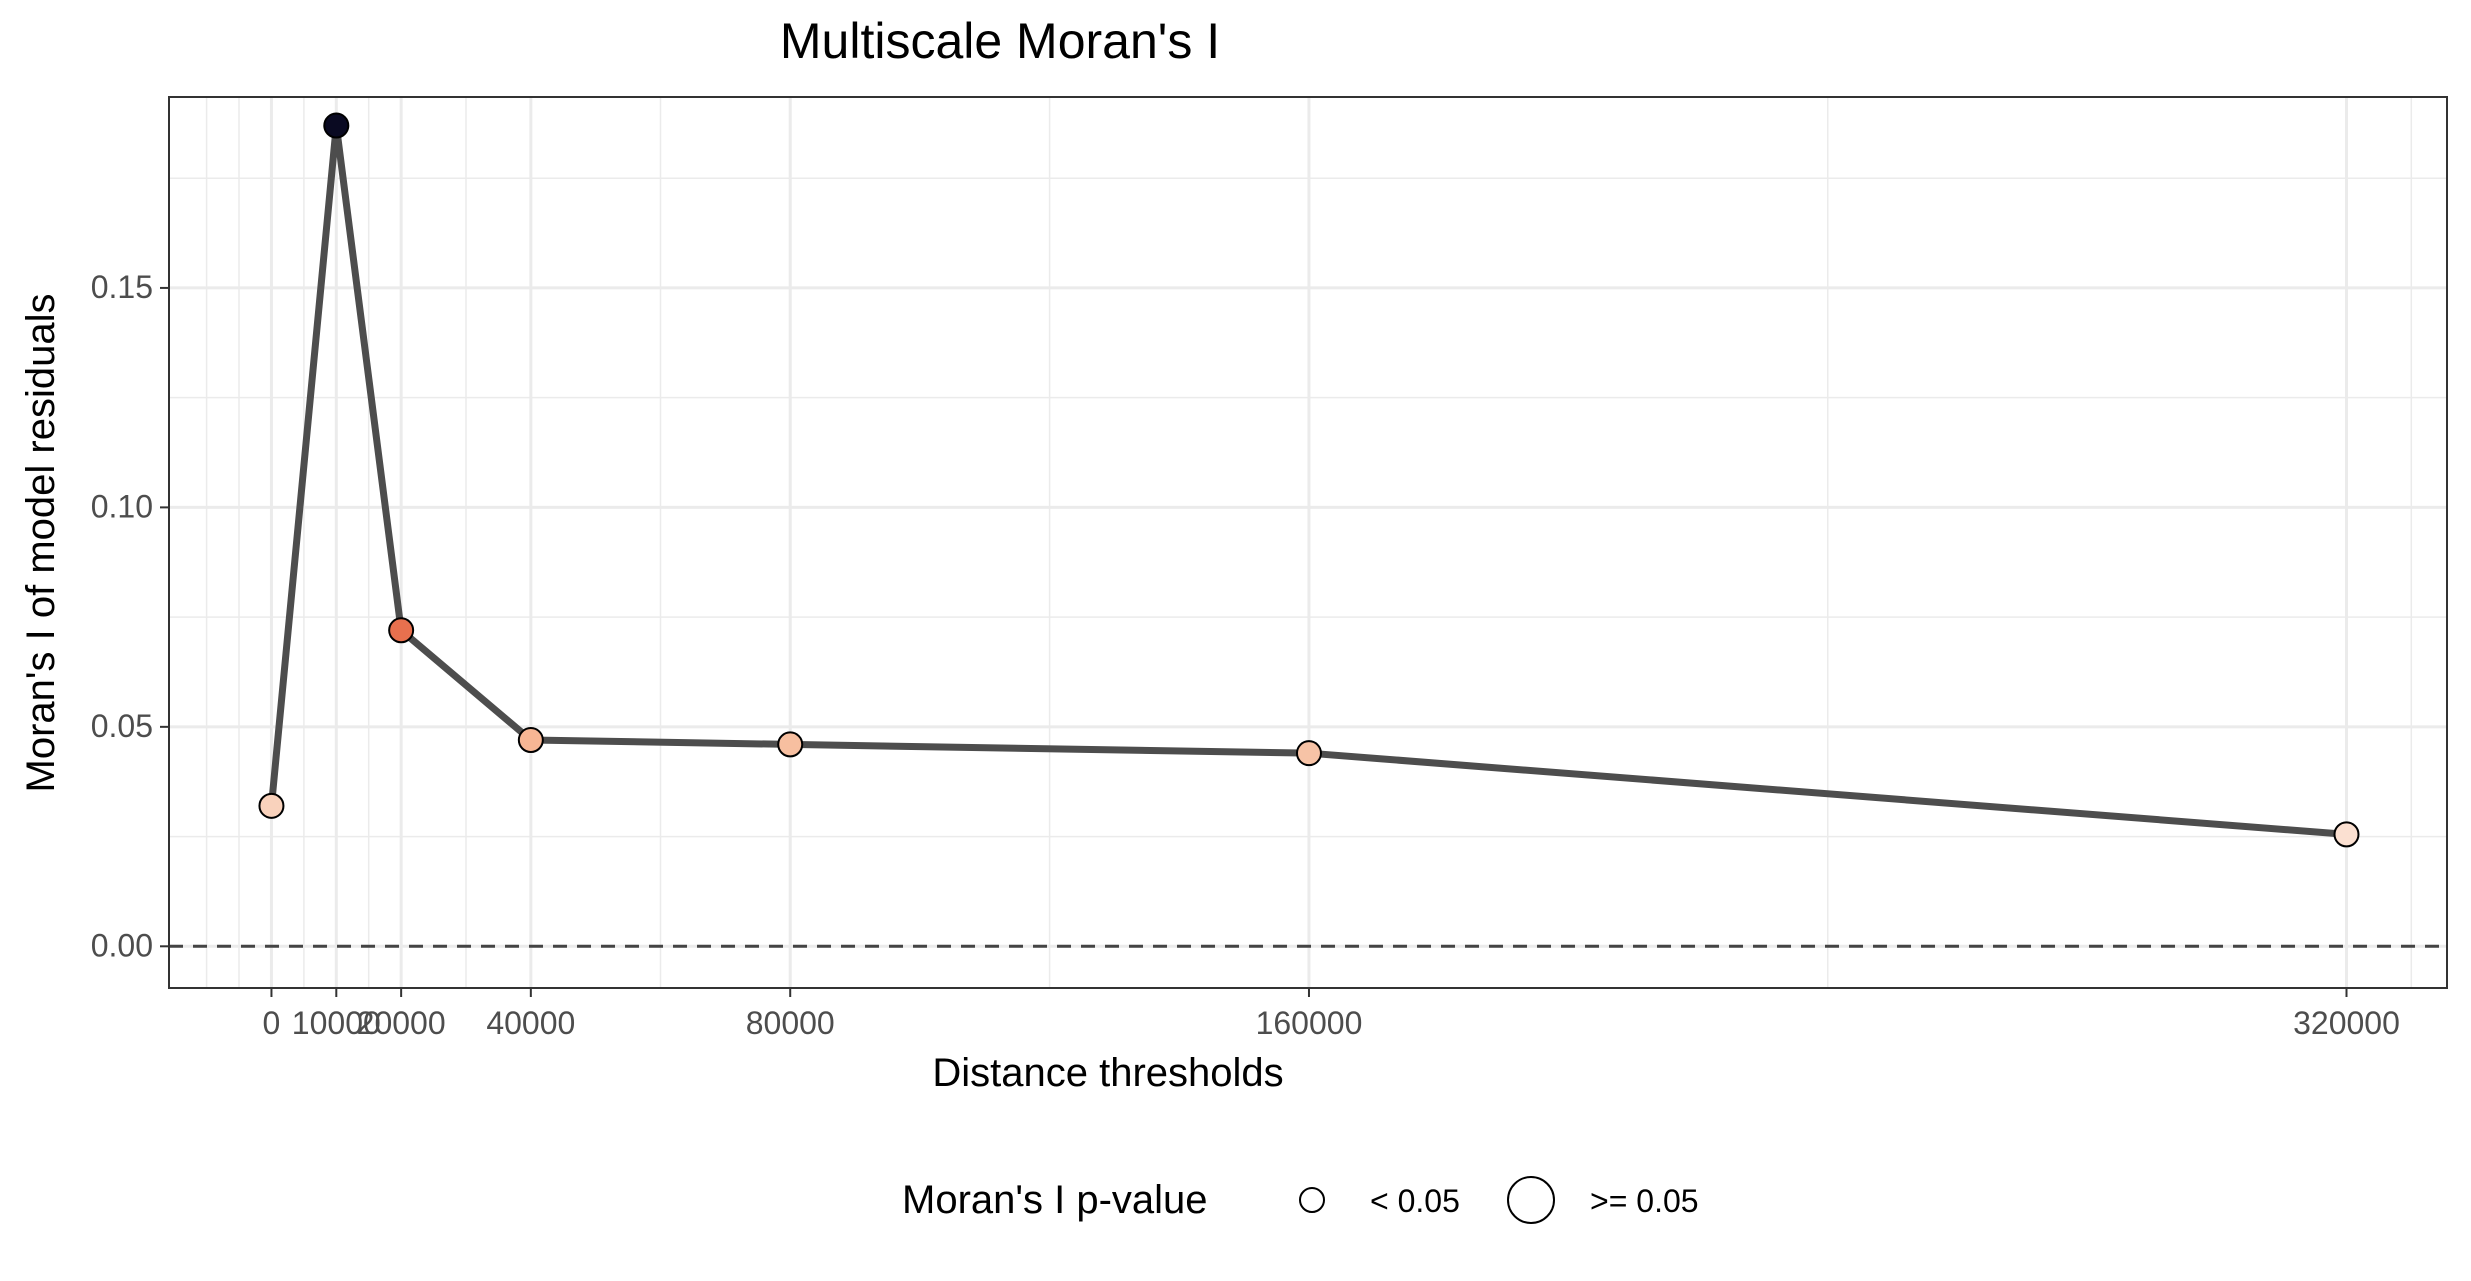 This screenshot has width=2471, height=1281. I want to click on x-tick-label: 20000, so click(401, 1023).